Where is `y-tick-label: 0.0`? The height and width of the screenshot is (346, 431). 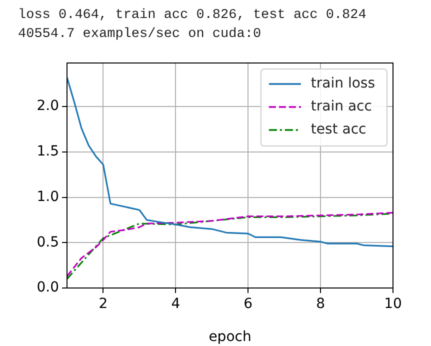 y-tick-label: 0.0 is located at coordinates (47, 288).